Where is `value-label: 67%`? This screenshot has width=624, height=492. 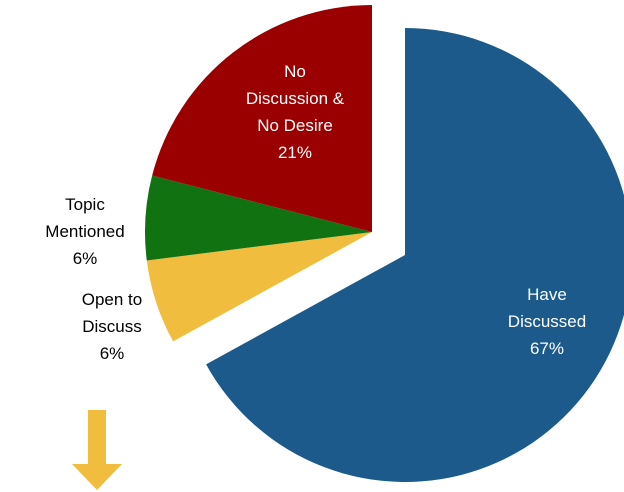 value-label: 67% is located at coordinates (547, 348).